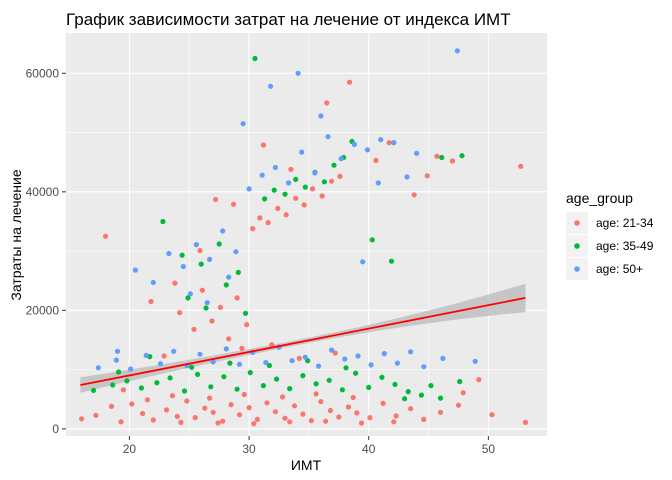 The image size is (672, 480). Describe the element at coordinates (369, 449) in the screenshot. I see `x-tick-label: 40` at that location.